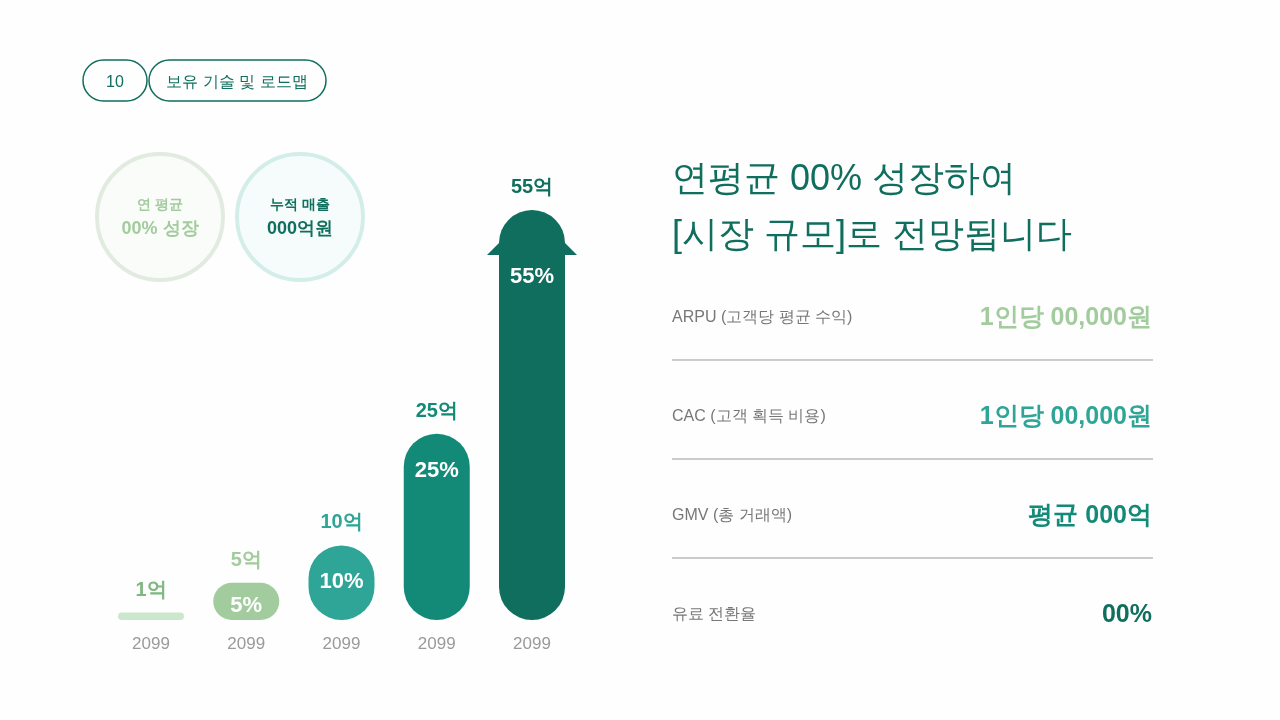 The width and height of the screenshot is (1280, 720). Describe the element at coordinates (1126, 613) in the screenshot. I see `text: 00%` at that location.